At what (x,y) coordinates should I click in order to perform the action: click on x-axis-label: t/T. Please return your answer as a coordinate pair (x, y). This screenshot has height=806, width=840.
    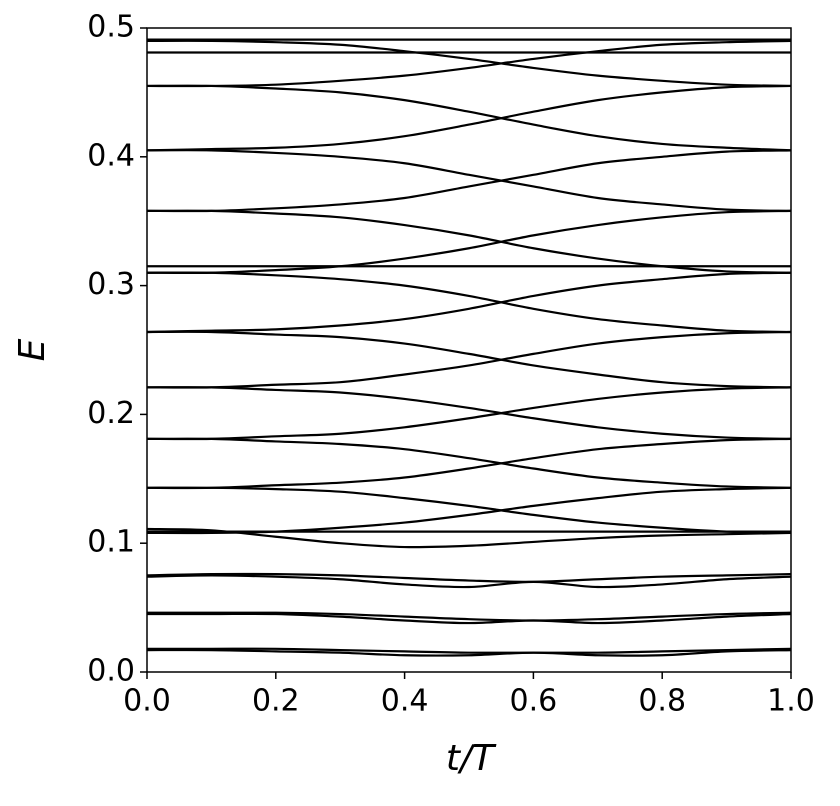
    Looking at the image, I should click on (471, 758).